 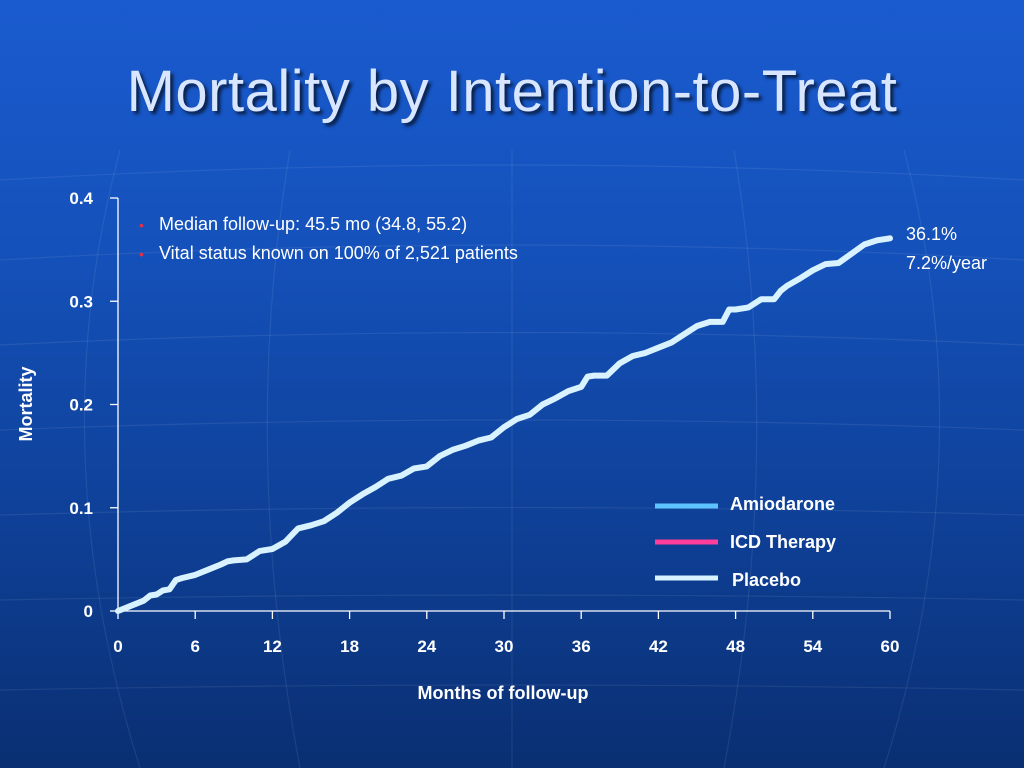 What do you see at coordinates (81, 301) in the screenshot?
I see `y-tick-label: 0.3` at bounding box center [81, 301].